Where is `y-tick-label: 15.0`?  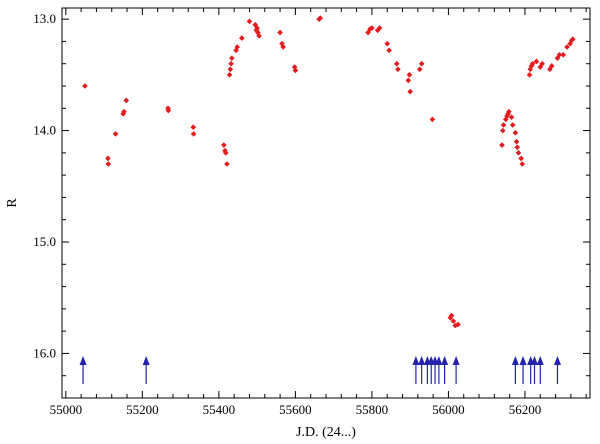
y-tick-label: 15.0 is located at coordinates (44, 241).